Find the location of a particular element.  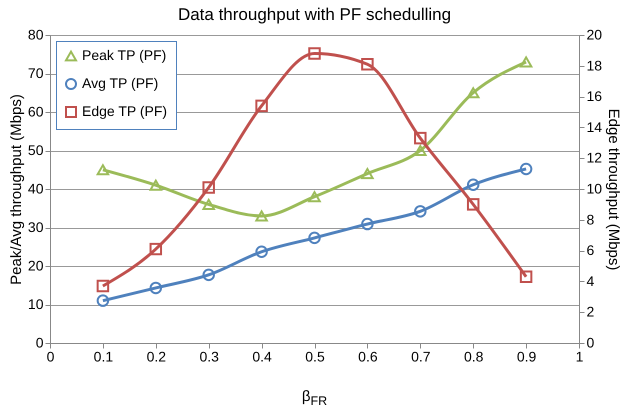

y-tick-label: 50 is located at coordinates (36, 150).